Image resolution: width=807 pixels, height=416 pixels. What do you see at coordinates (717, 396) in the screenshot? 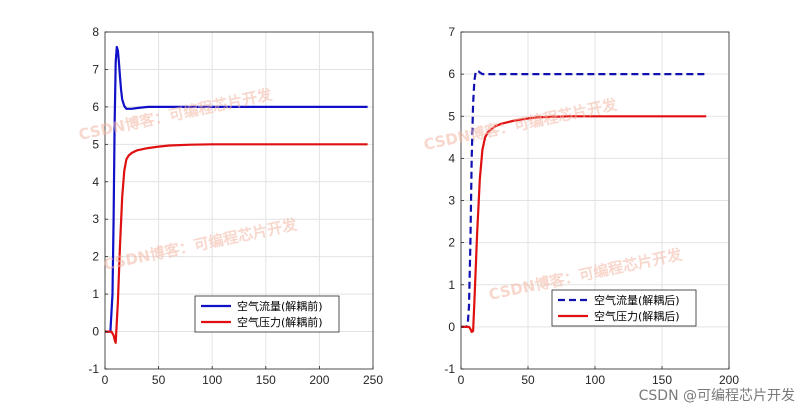
I see `csdn-footer: CSDN @可编程芯片开发` at bounding box center [717, 396].